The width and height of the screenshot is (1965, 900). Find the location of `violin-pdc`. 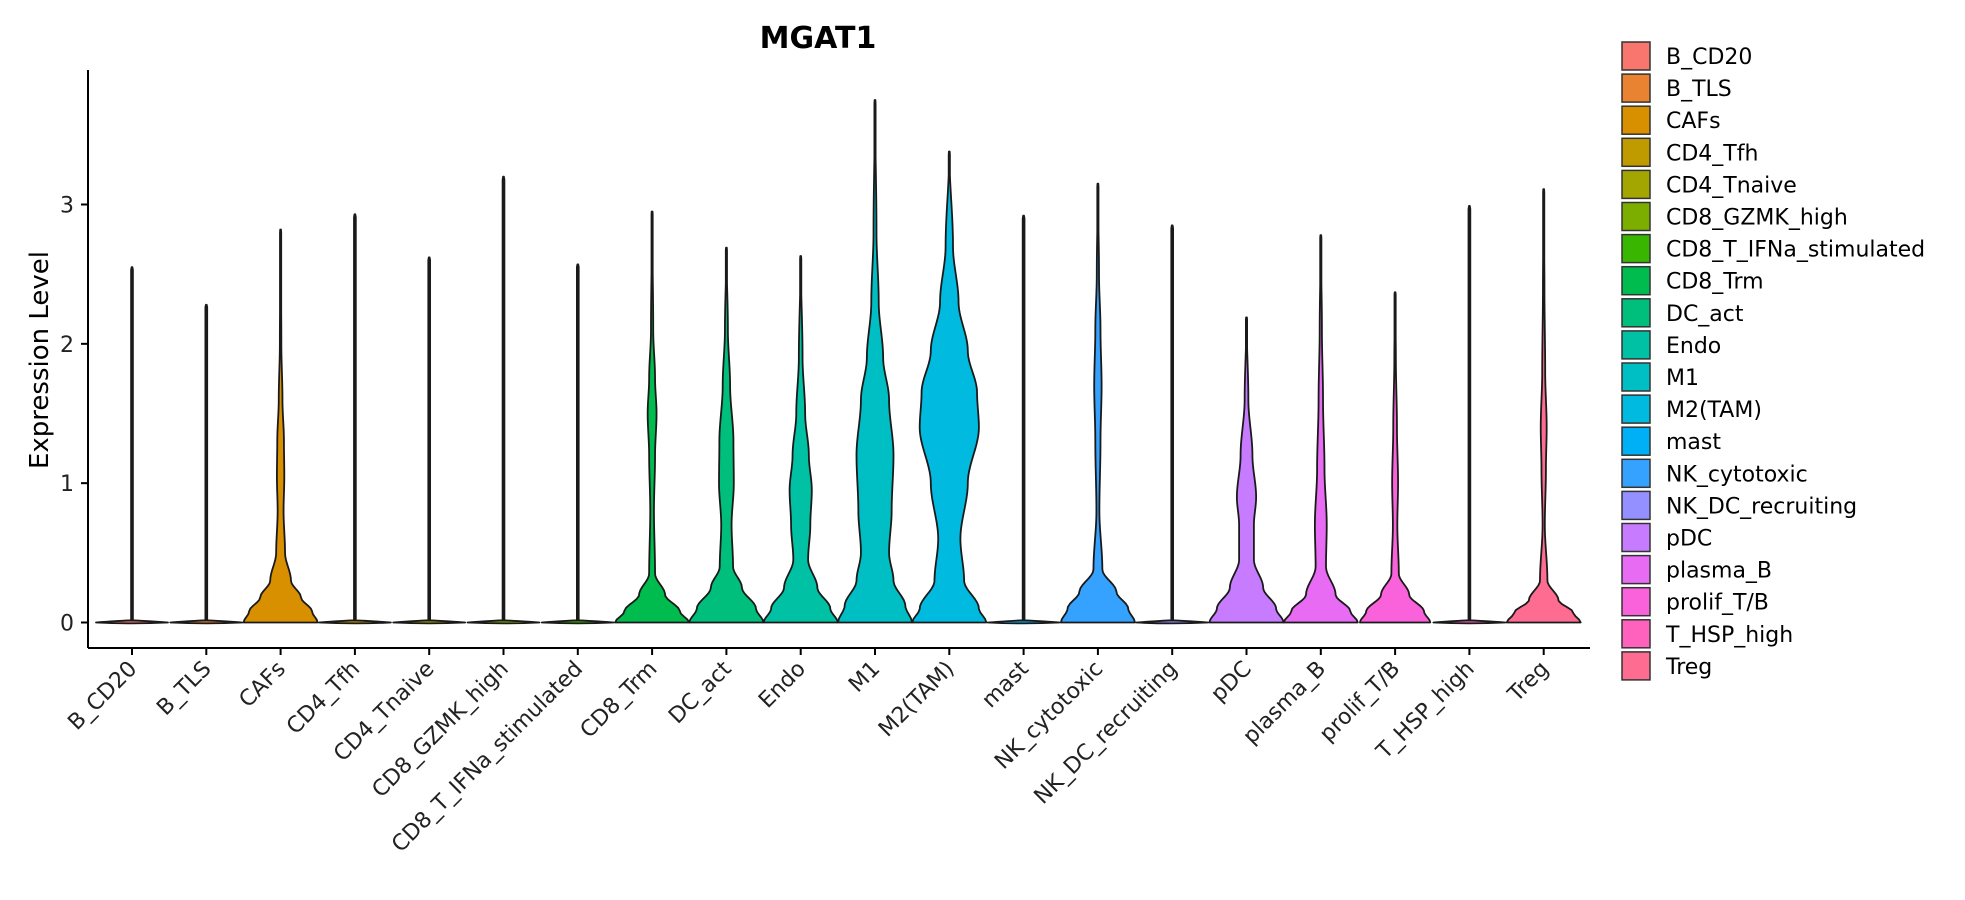

violin-pdc is located at coordinates (1246, 470).